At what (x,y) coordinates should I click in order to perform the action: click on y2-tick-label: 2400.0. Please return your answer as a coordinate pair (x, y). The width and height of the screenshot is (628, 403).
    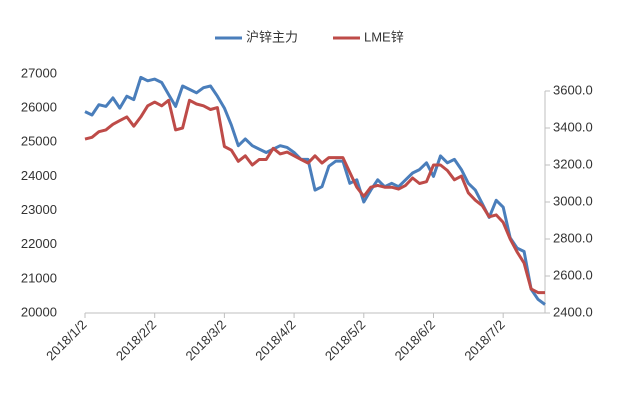
    Looking at the image, I should click on (573, 311).